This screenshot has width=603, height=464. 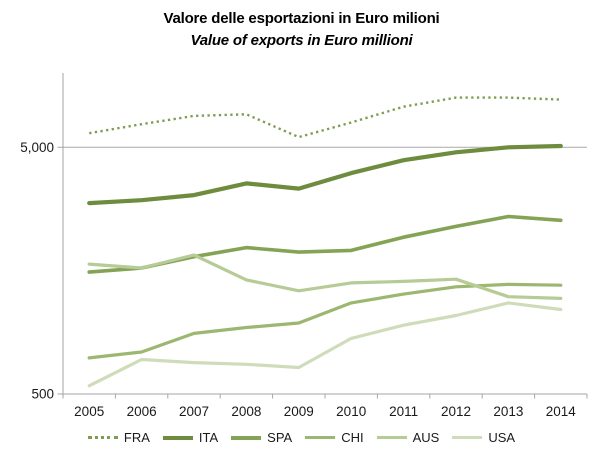 What do you see at coordinates (89, 411) in the screenshot?
I see `x-axis-label-2005: 2005` at bounding box center [89, 411].